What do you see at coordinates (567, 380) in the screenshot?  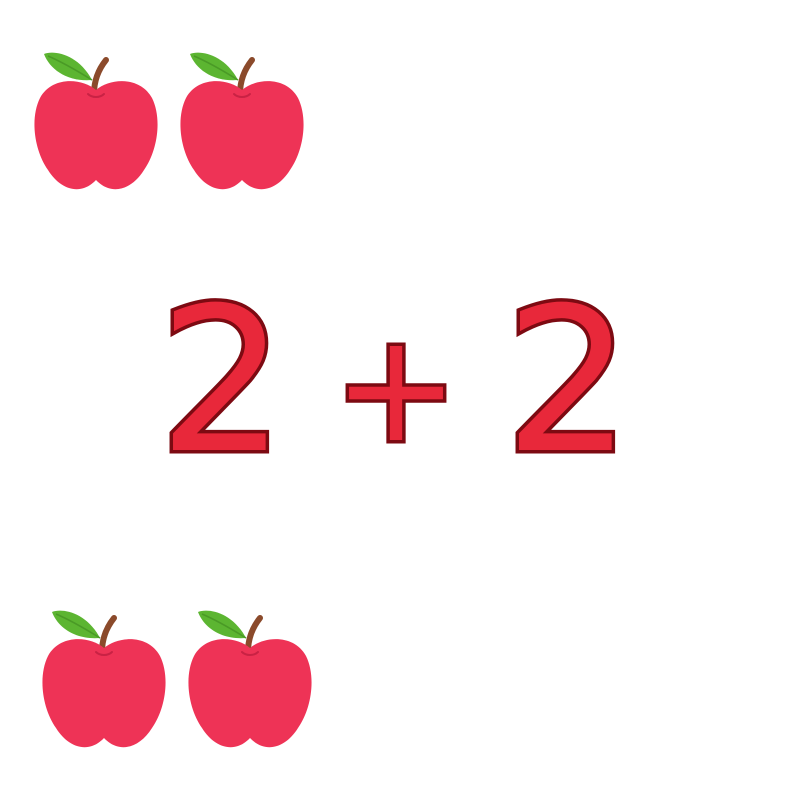 I see `right-operand: 2` at bounding box center [567, 380].